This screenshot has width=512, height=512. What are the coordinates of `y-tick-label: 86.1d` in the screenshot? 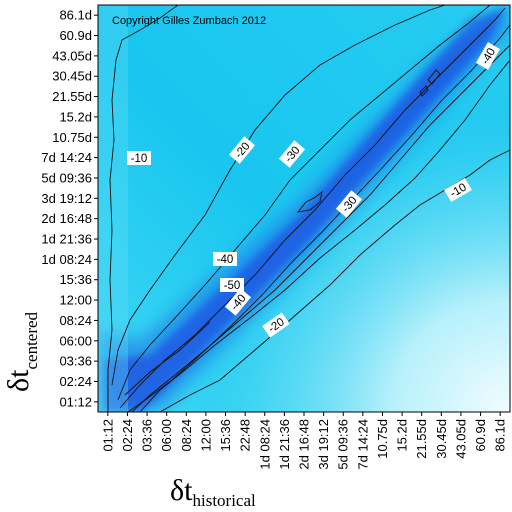 It's located at (75, 15).